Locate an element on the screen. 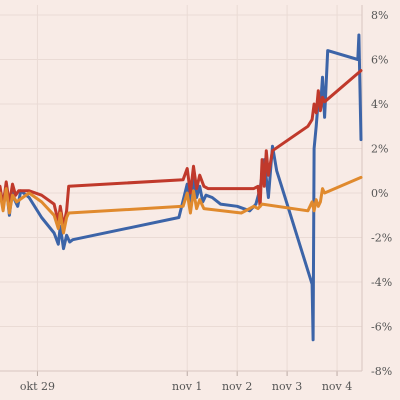  x-tick-label: okt 29 is located at coordinates (37, 386).